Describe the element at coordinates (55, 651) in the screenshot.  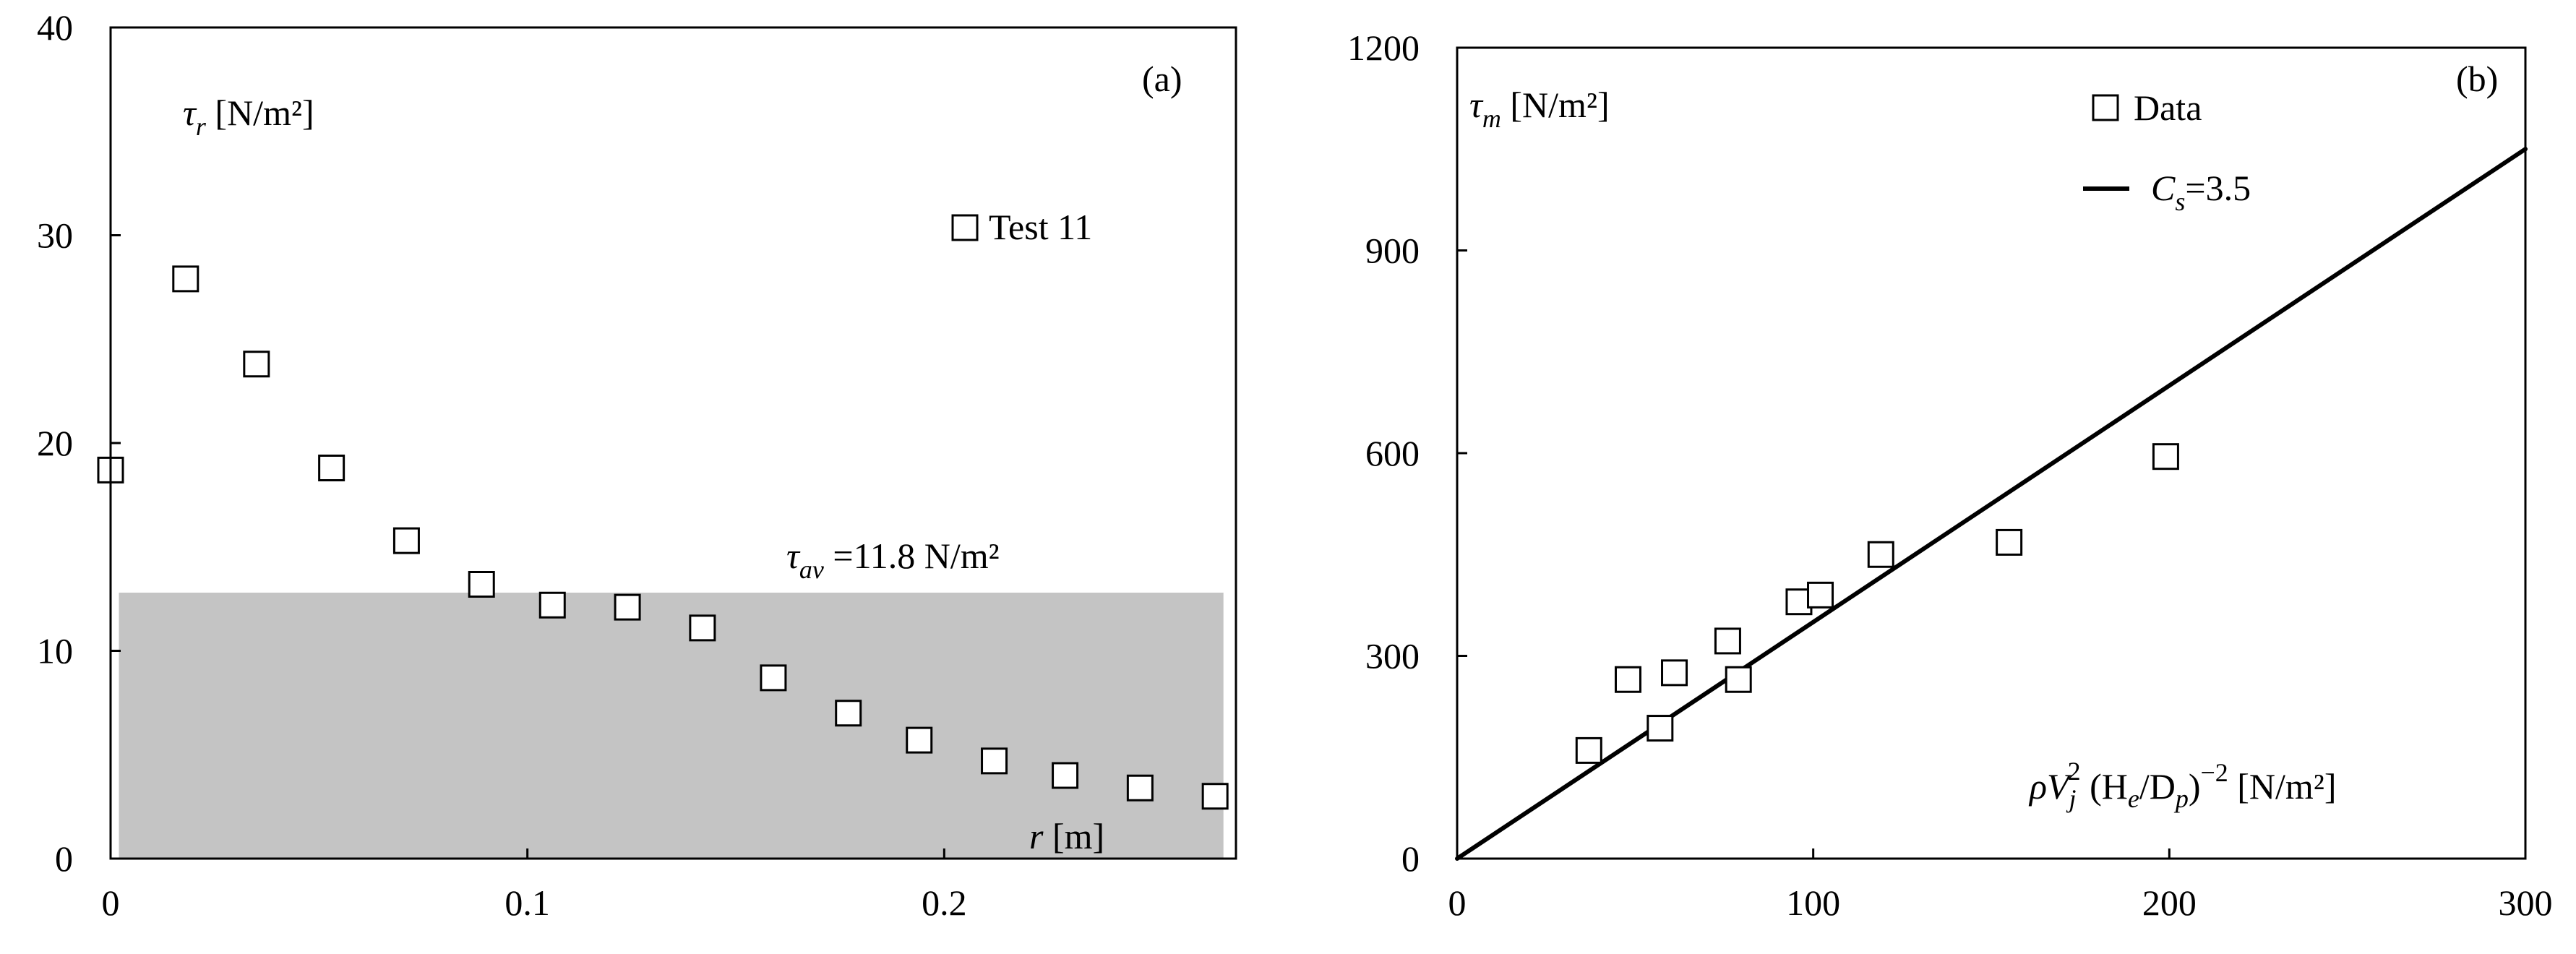
I see `y-tick-label: 10` at that location.